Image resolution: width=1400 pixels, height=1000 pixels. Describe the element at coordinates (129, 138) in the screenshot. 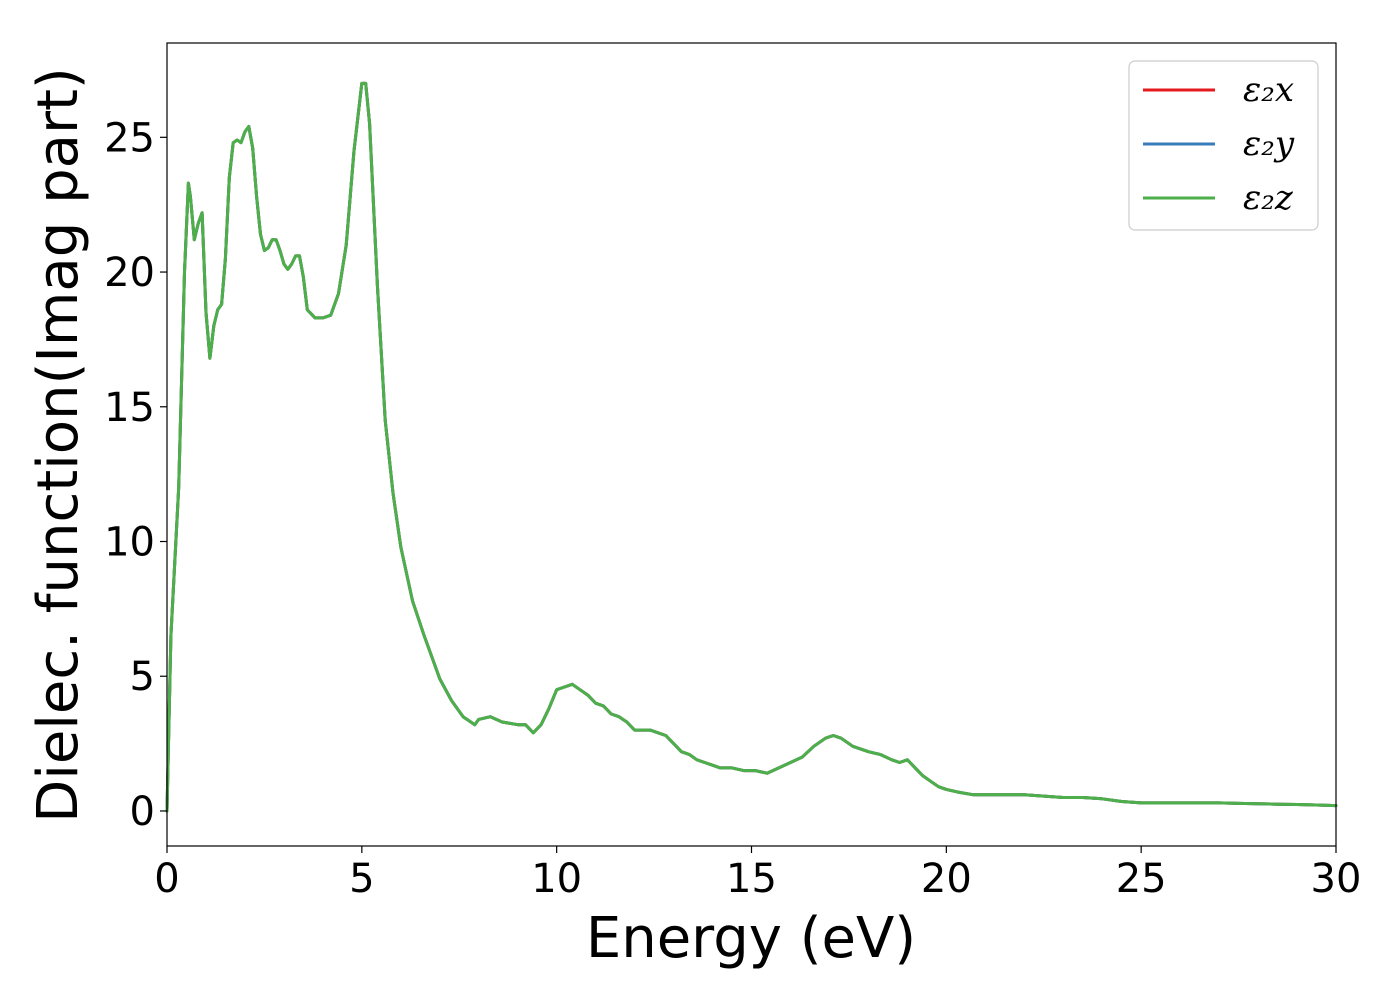

I see `y-tick-label: 25` at that location.